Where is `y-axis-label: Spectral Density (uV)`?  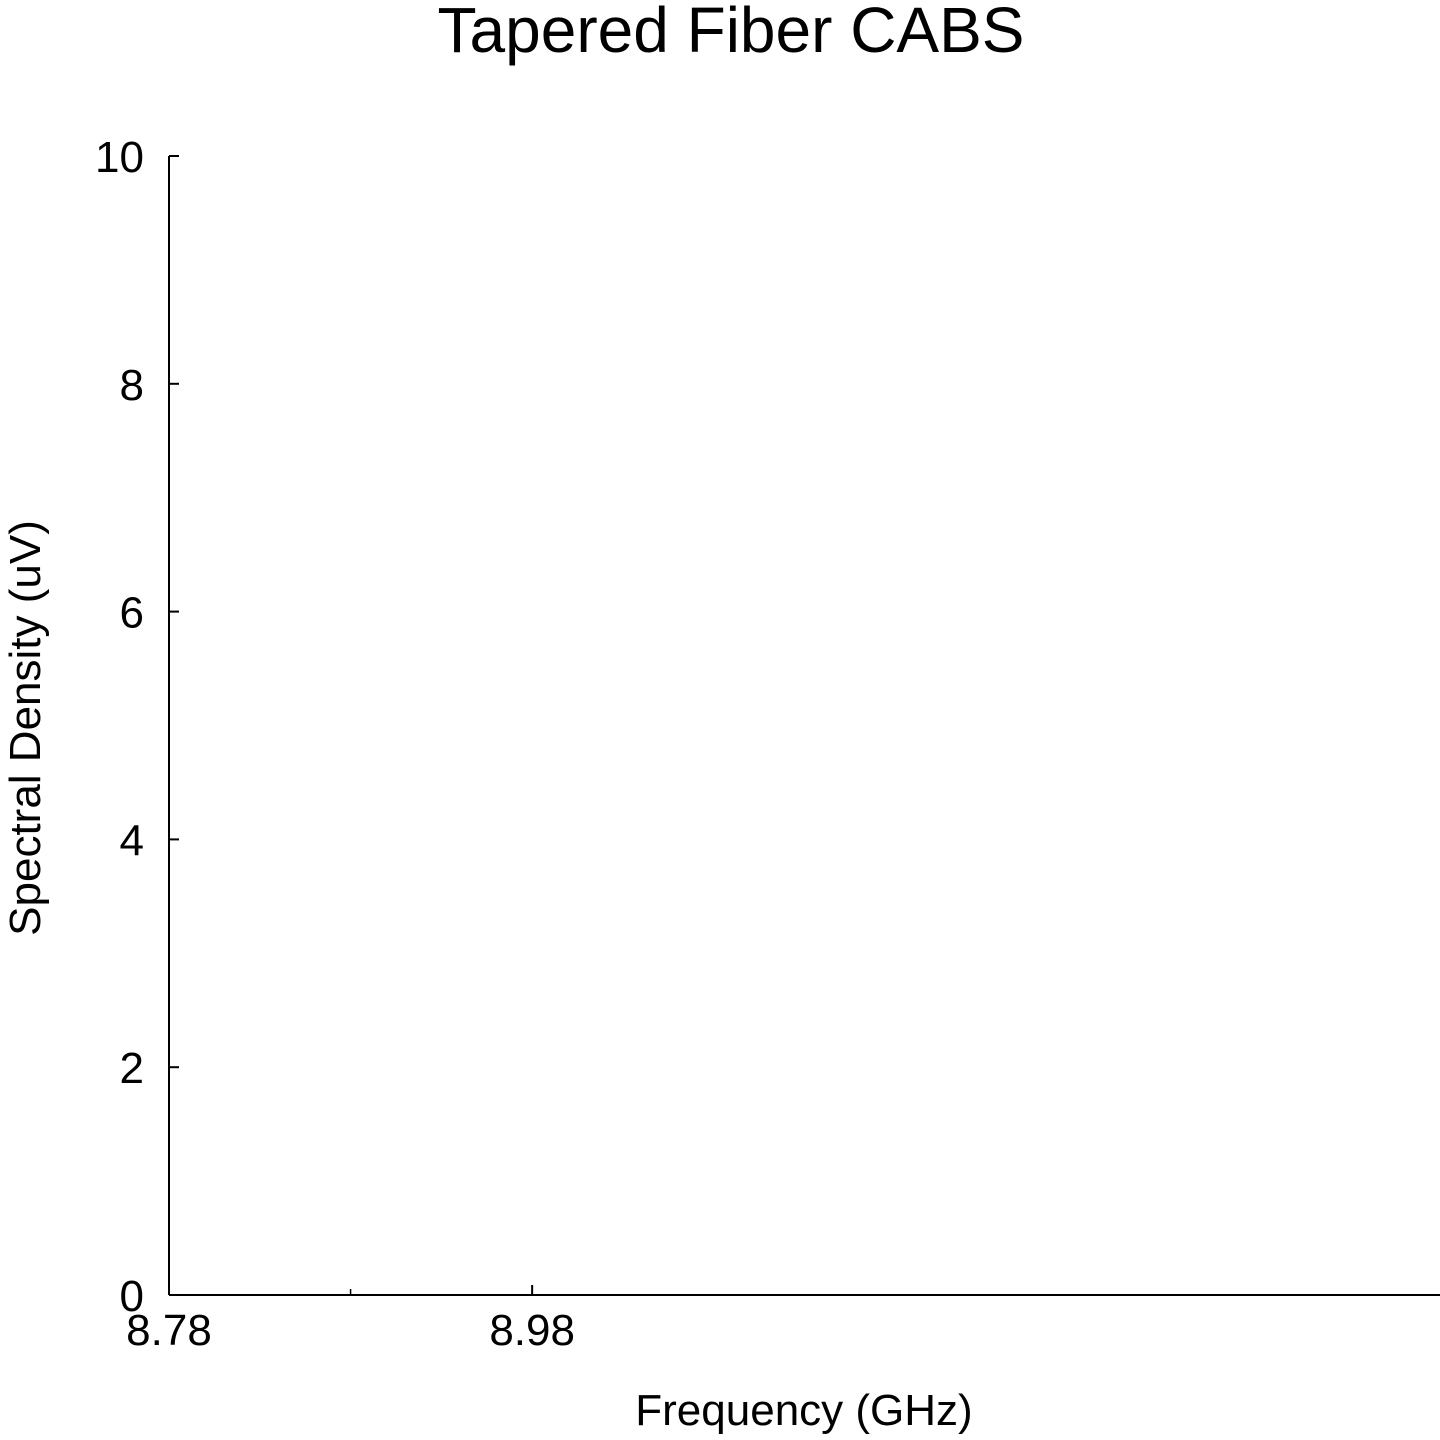
y-axis-label: Spectral Density (uV) is located at coordinates (25, 728).